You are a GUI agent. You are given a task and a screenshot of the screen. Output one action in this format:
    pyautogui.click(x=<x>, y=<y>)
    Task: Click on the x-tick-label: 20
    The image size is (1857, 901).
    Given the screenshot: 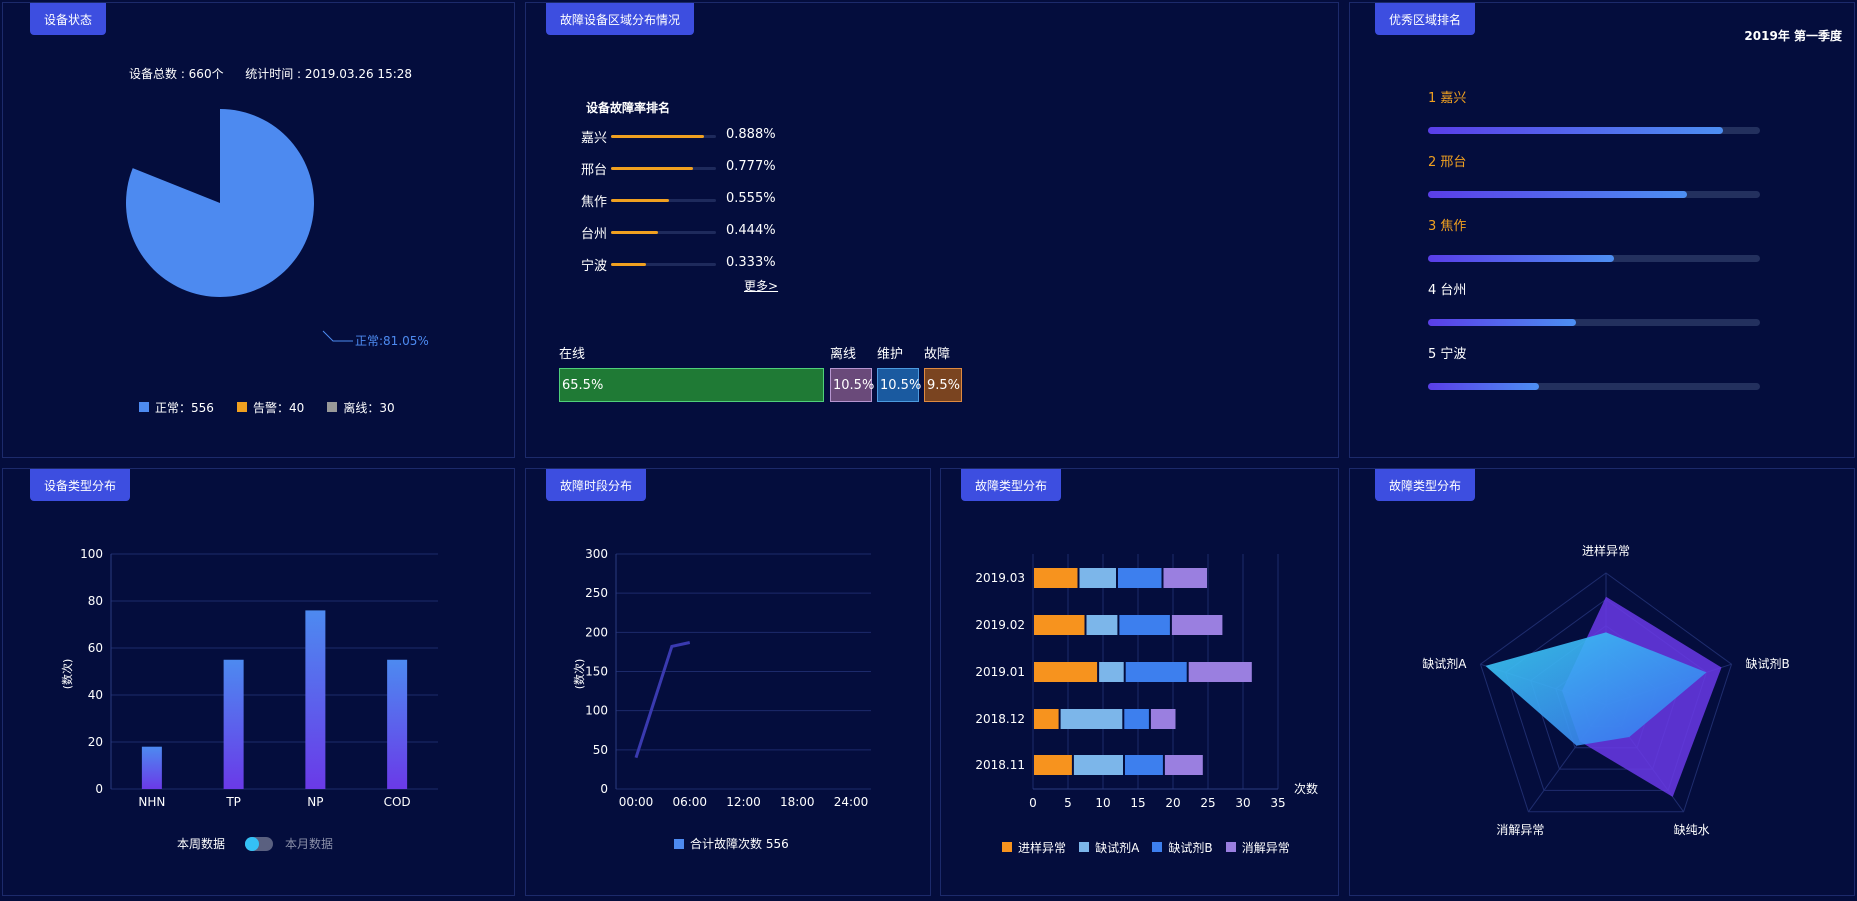 What is the action you would take?
    pyautogui.click(x=1172, y=803)
    